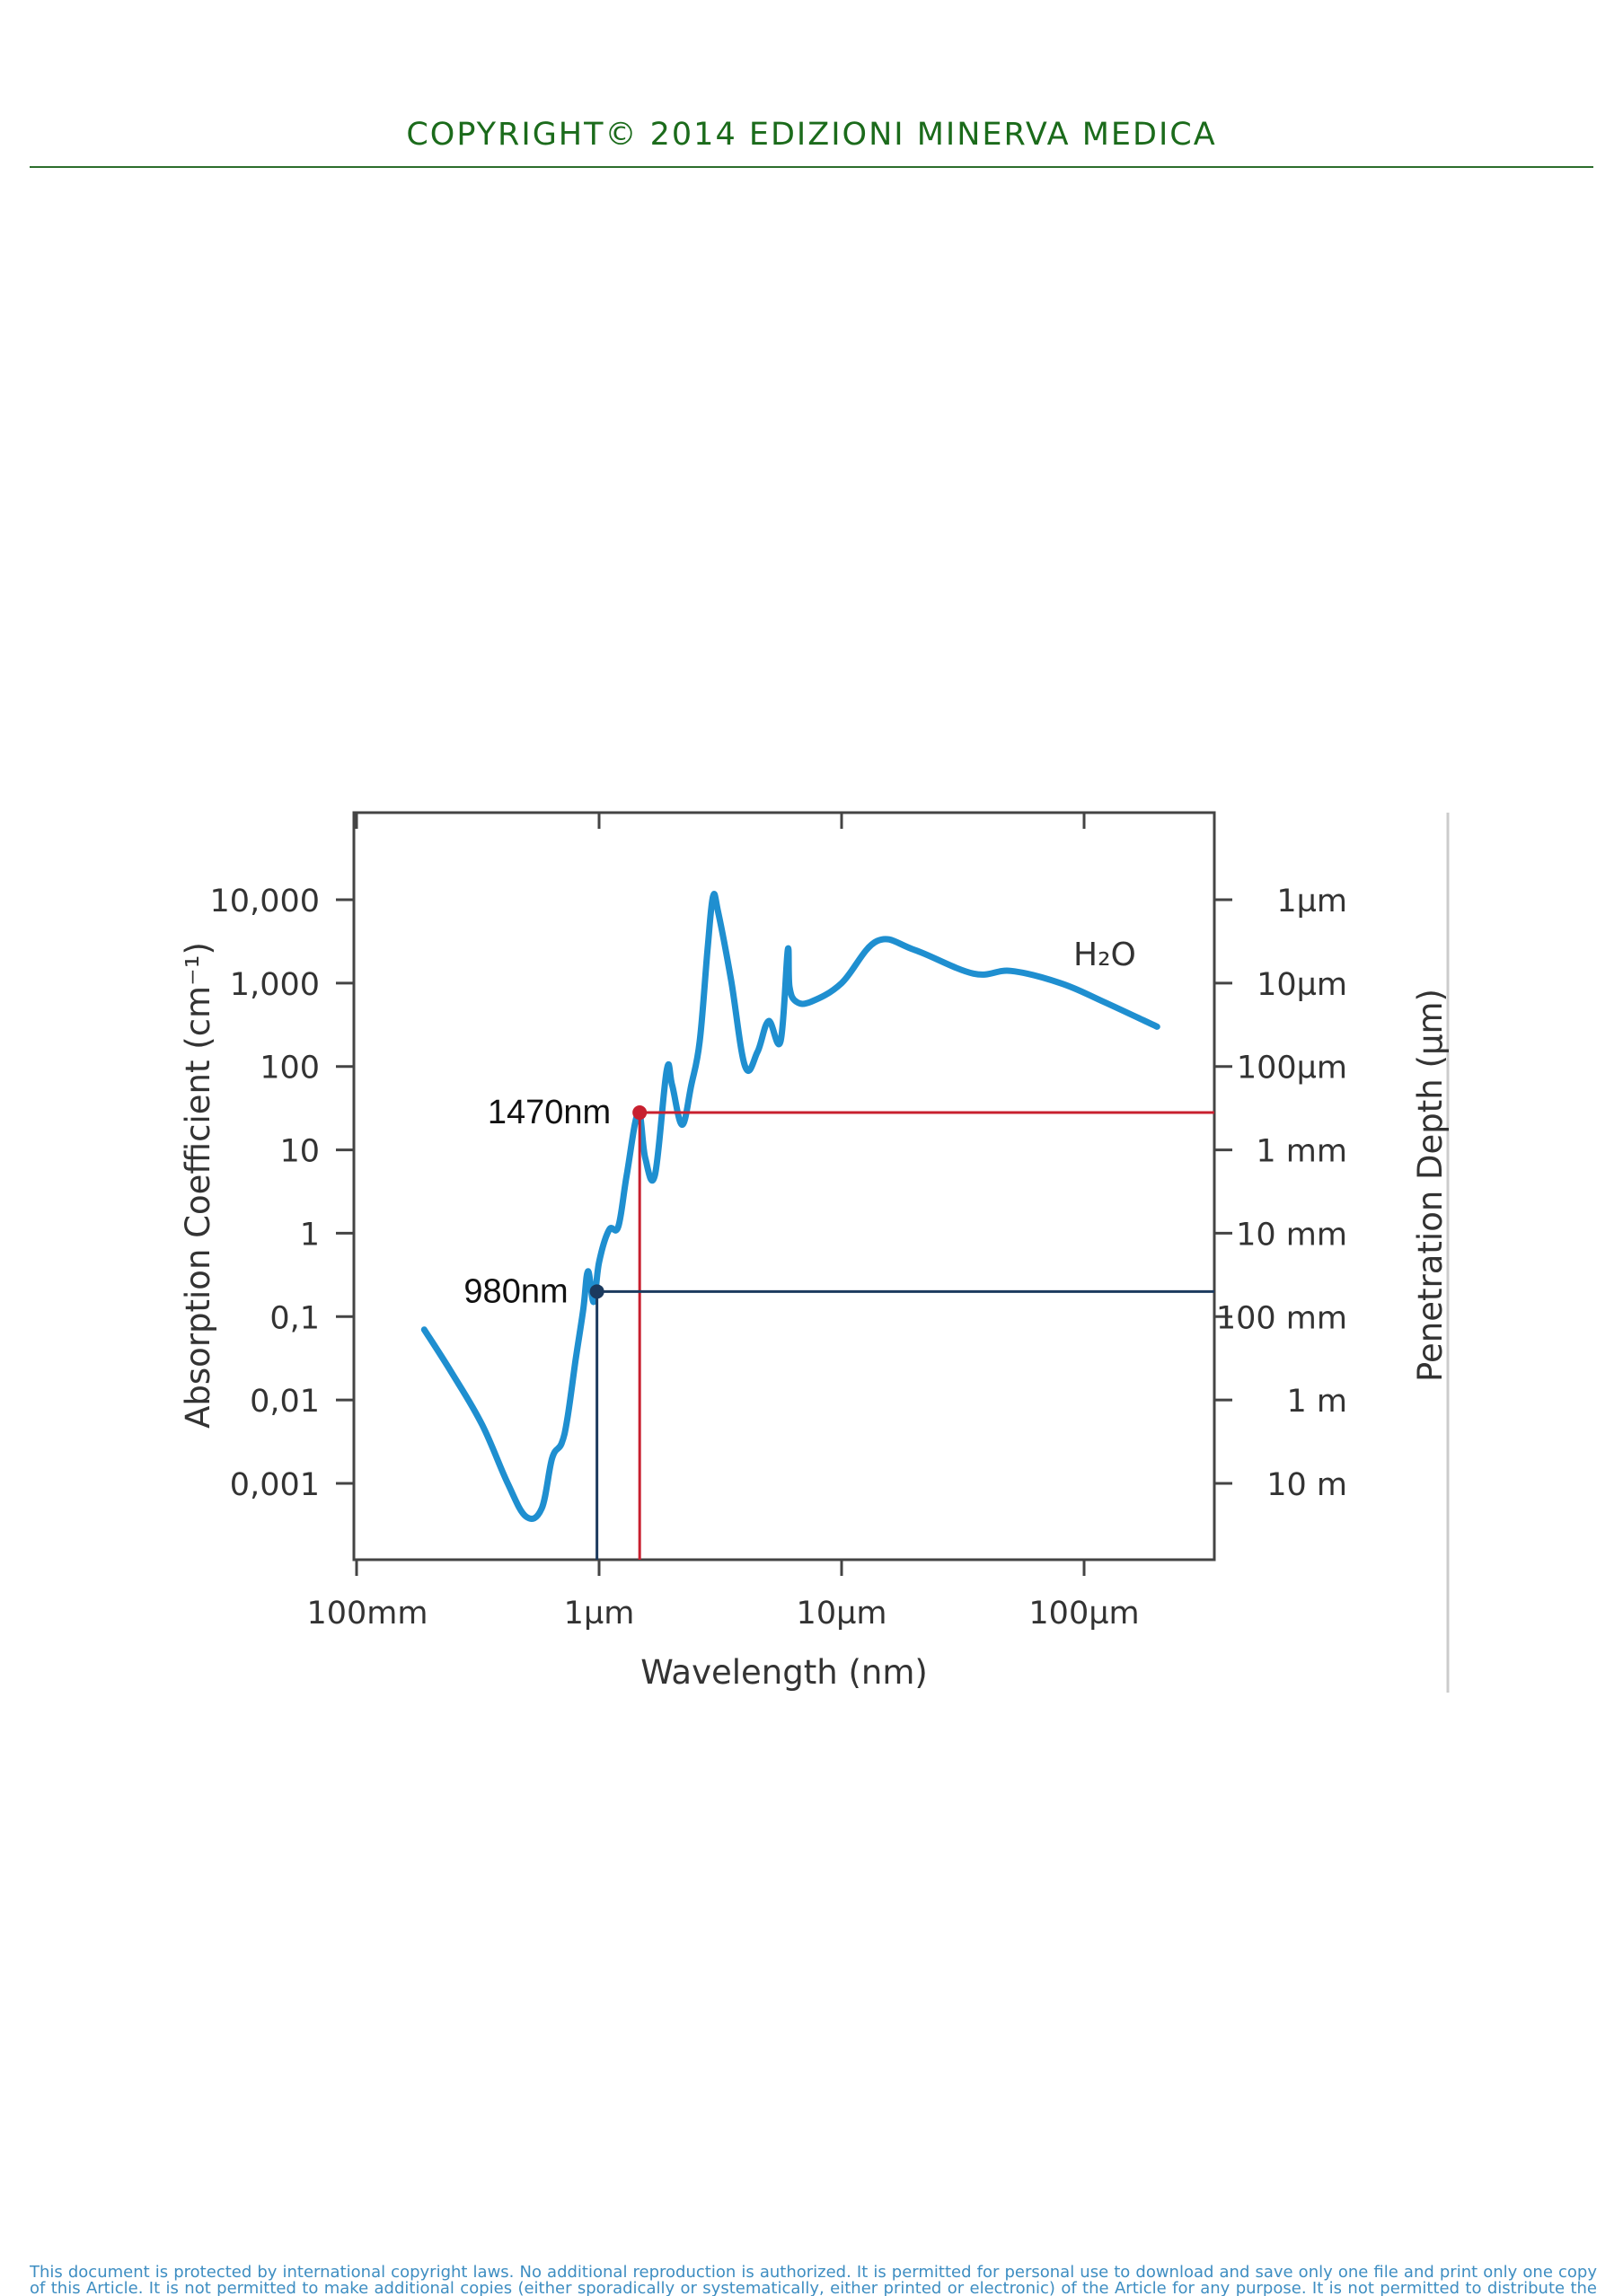  I want to click on y-tick-label-left: 10, so click(299, 1152).